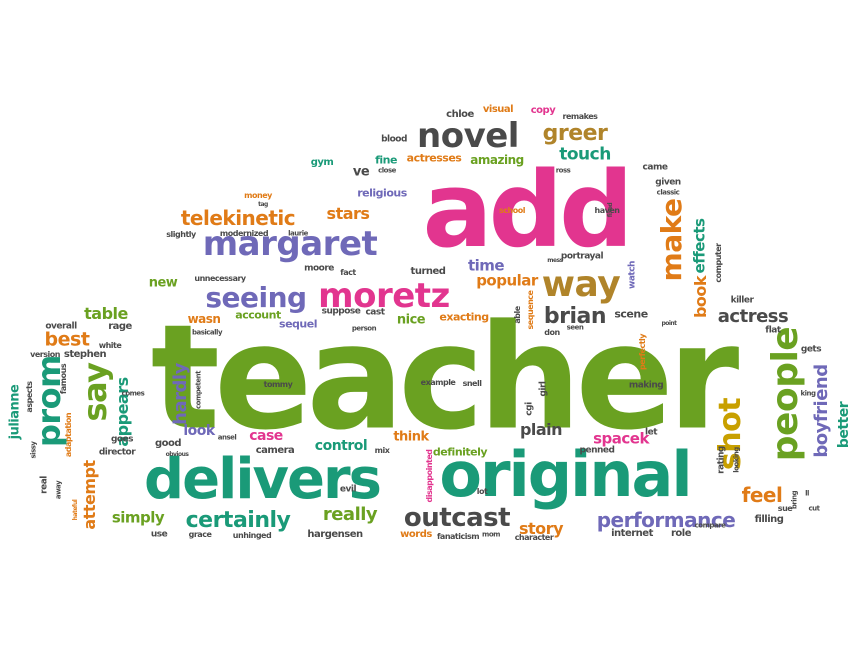 This screenshot has height=648, width=864. I want to click on word-people: people, so click(785, 394).